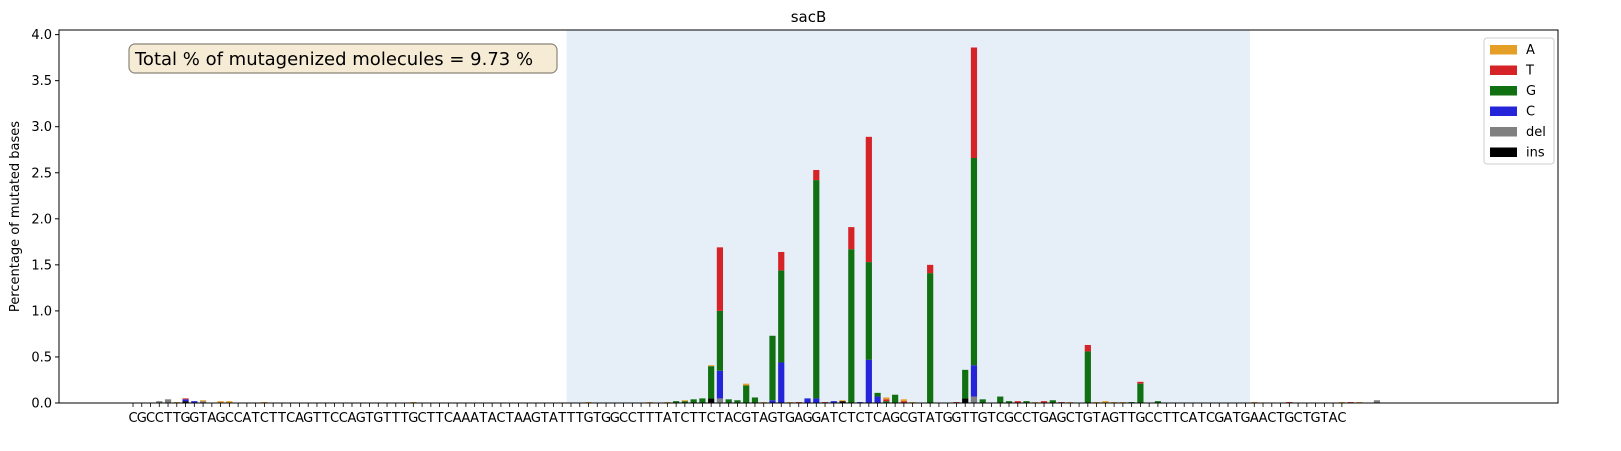 The width and height of the screenshot is (1621, 451). Describe the element at coordinates (41, 81) in the screenshot. I see `y-tick-label: 3.5` at that location.